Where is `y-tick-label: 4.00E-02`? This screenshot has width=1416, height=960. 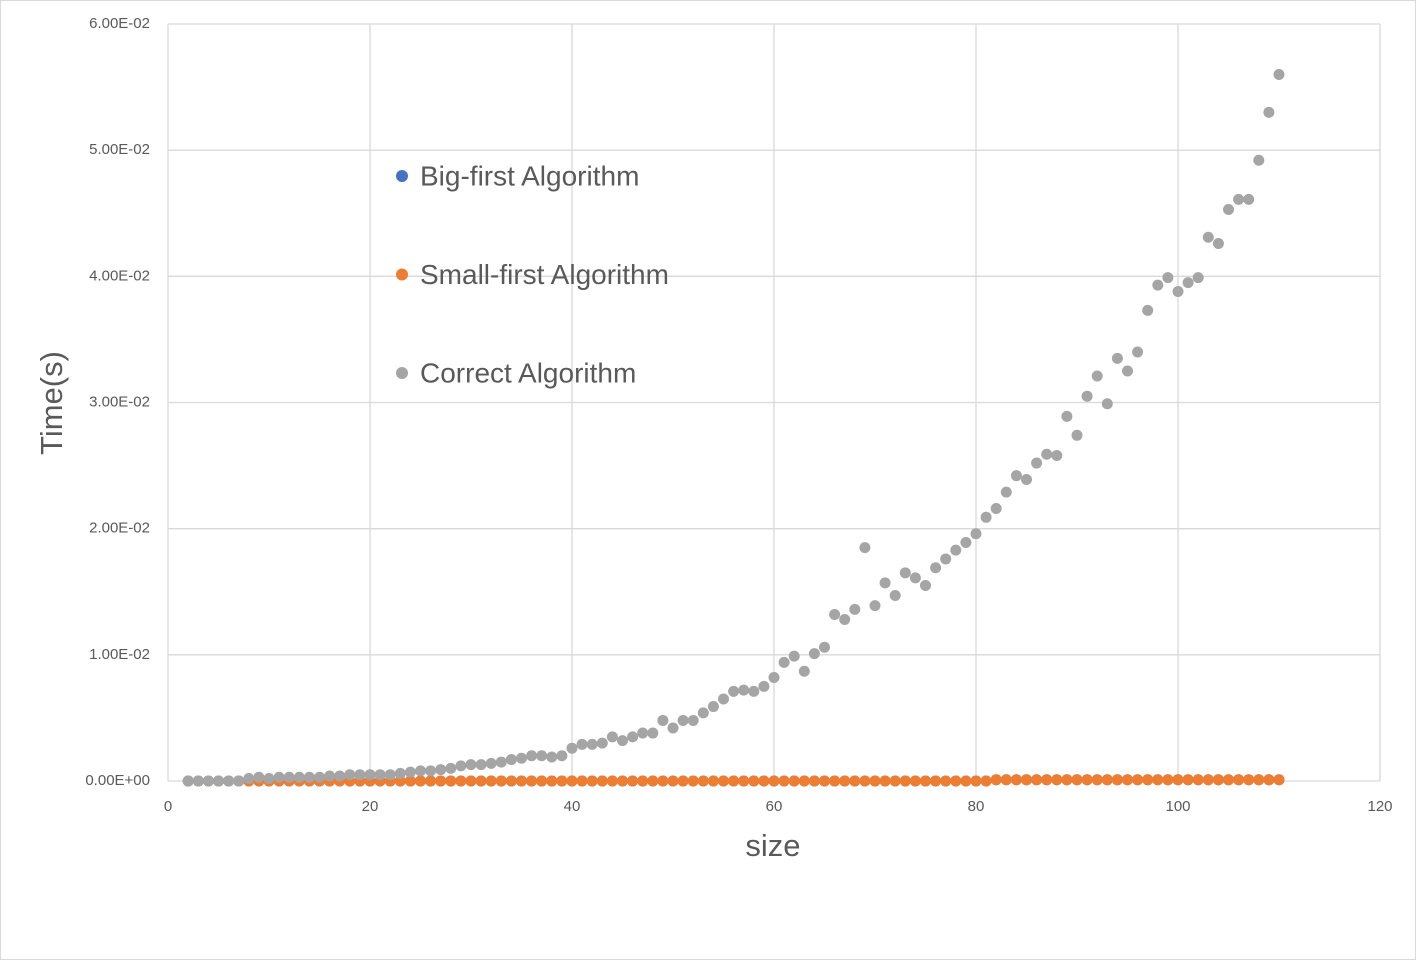 y-tick-label: 4.00E-02 is located at coordinates (119, 275).